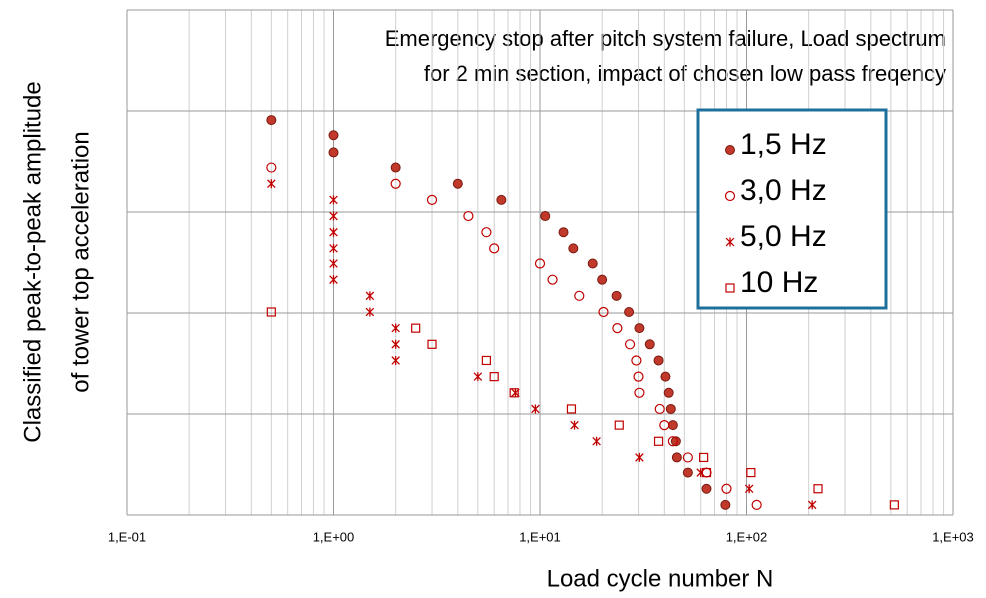 The height and width of the screenshot is (598, 986). Describe the element at coordinates (747, 536) in the screenshot. I see `x-tick-label: 1,E+02` at that location.